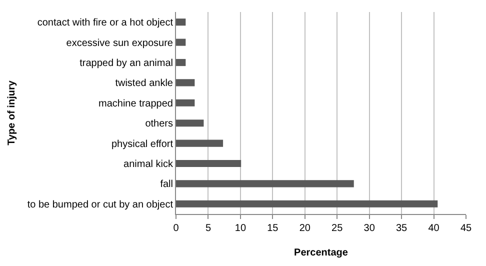 The width and height of the screenshot is (486, 266). What do you see at coordinates (144, 84) in the screenshot?
I see `y-tick-label: twisted ankle` at bounding box center [144, 84].